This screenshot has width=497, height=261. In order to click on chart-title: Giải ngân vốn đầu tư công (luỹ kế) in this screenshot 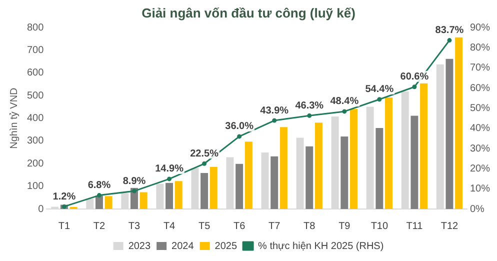, I will do `click(249, 12)`.